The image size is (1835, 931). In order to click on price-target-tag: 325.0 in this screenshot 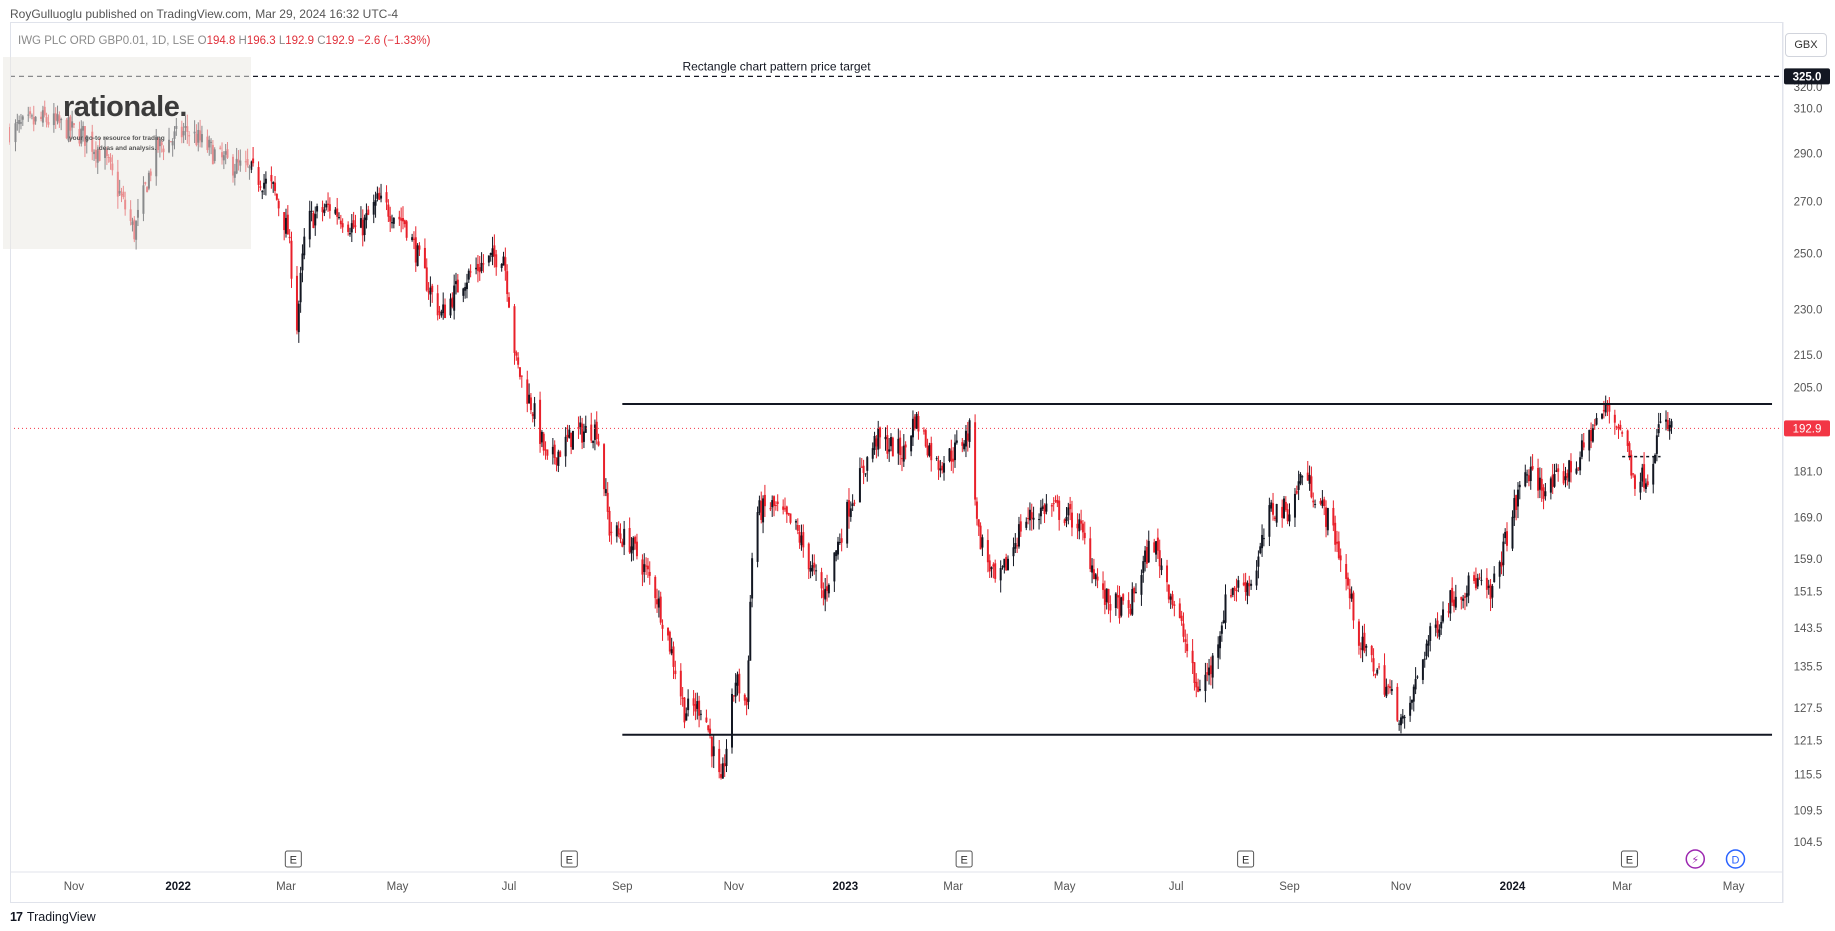, I will do `click(1807, 76)`.